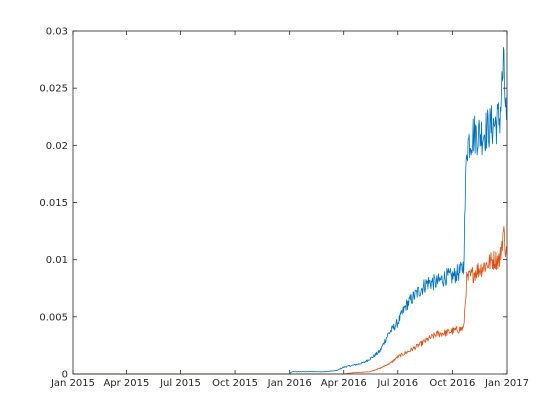  Describe the element at coordinates (57, 32) in the screenshot. I see `y-tick-label: 0.03` at that location.